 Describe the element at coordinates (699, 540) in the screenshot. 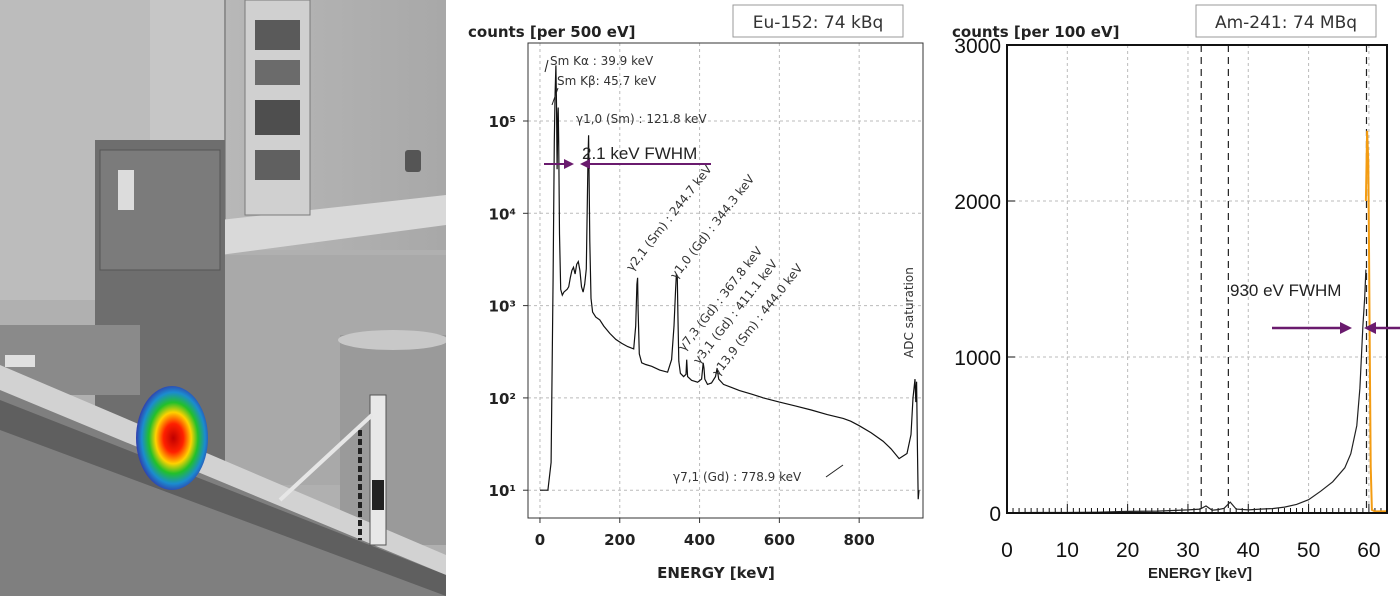

I see `eu152-xtick-label-2: 400` at that location.